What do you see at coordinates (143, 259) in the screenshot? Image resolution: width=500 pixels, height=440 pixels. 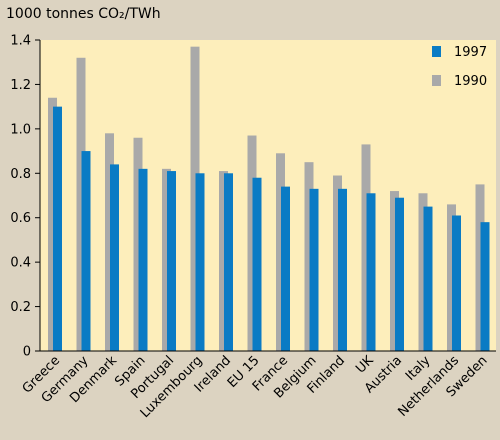 I see `bar-1997-spain` at bounding box center [143, 259].